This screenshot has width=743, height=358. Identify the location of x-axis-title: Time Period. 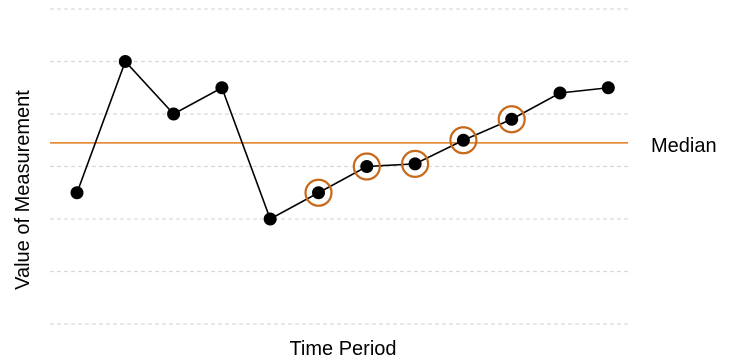
(342, 348).